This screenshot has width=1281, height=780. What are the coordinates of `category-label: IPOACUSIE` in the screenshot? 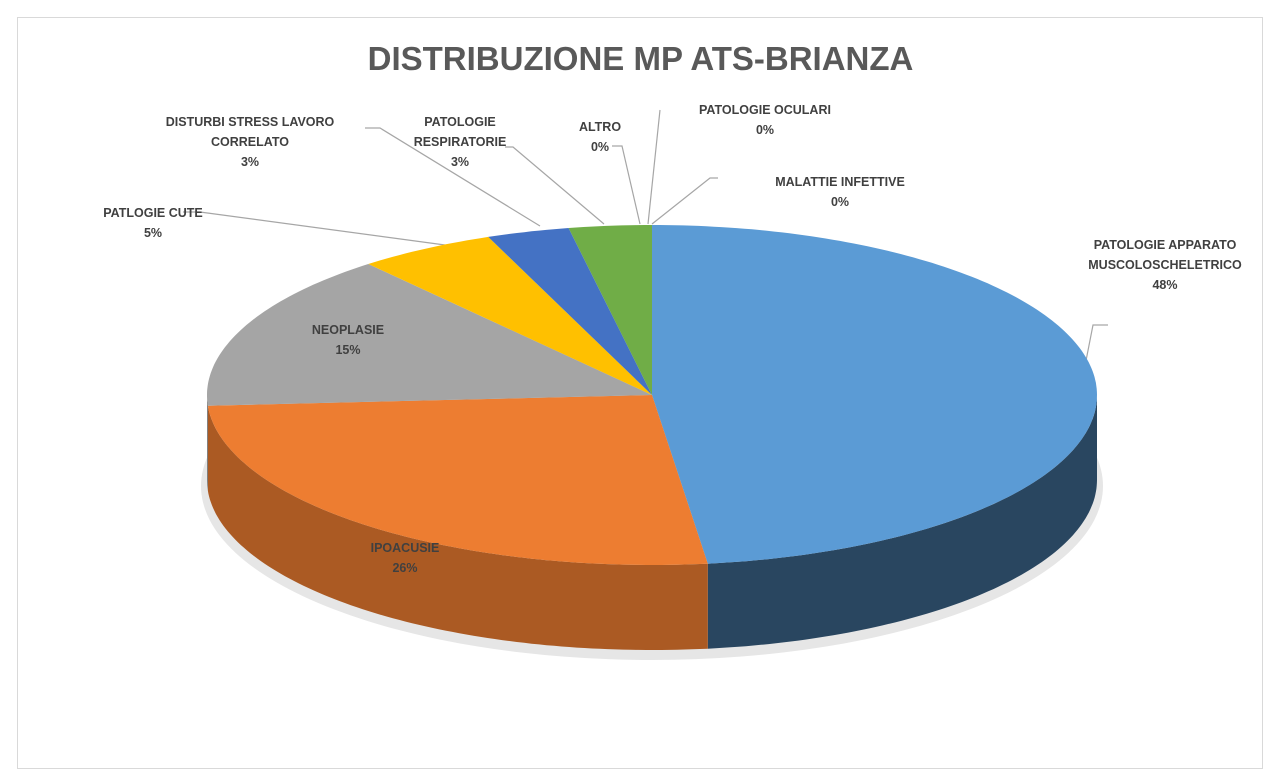 It's located at (405, 548).